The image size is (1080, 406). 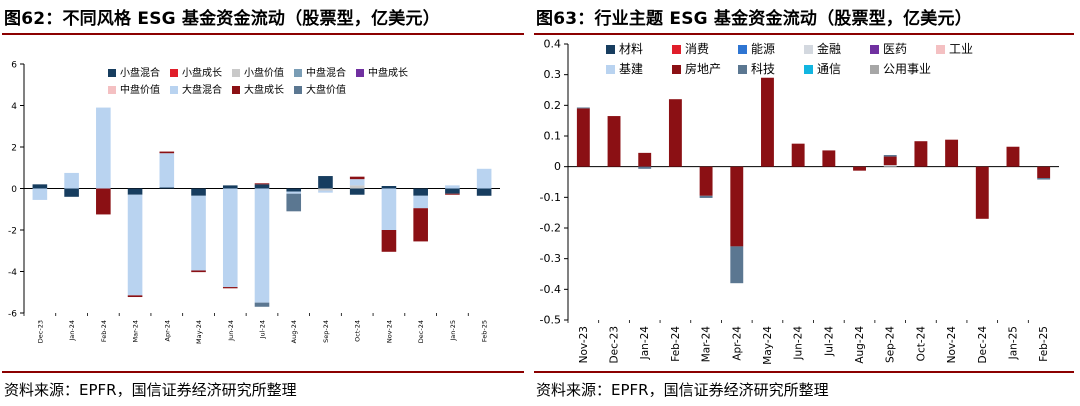 I want to click on right-y-tick-label: 0.3, so click(x=553, y=74).